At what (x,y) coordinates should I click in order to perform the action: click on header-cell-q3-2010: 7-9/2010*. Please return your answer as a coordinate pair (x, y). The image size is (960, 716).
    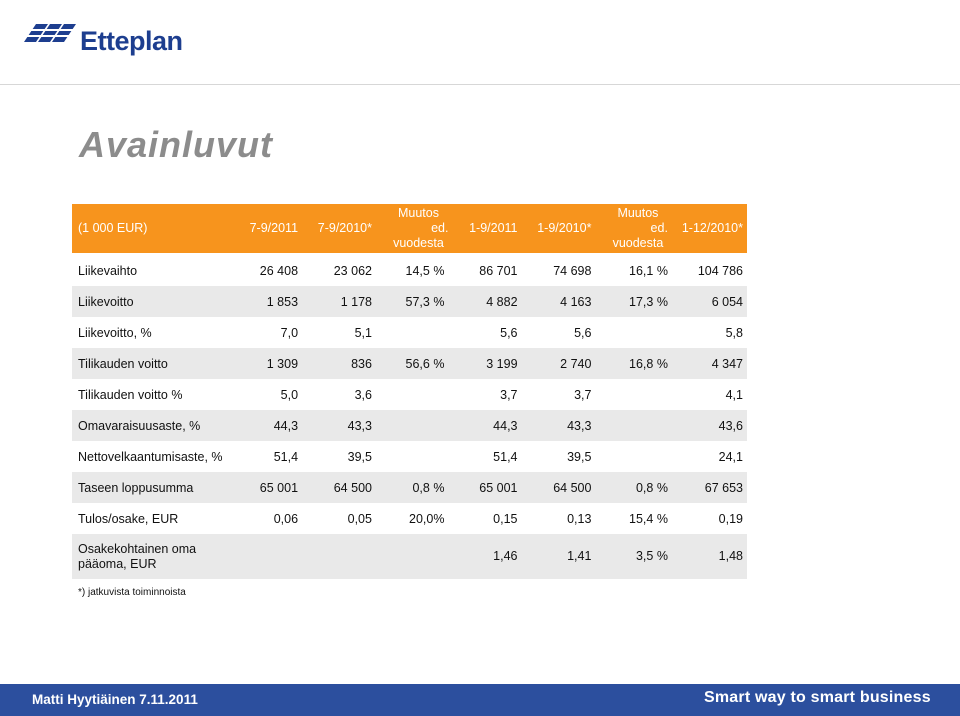
    Looking at the image, I should click on (339, 228).